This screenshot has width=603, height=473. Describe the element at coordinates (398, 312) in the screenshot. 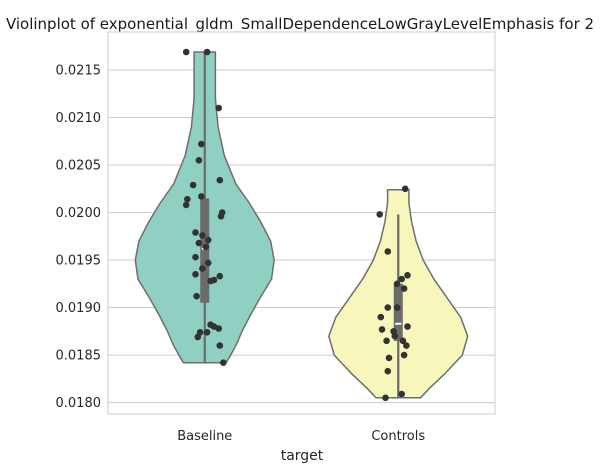

I see `iqr-box-controls` at that location.